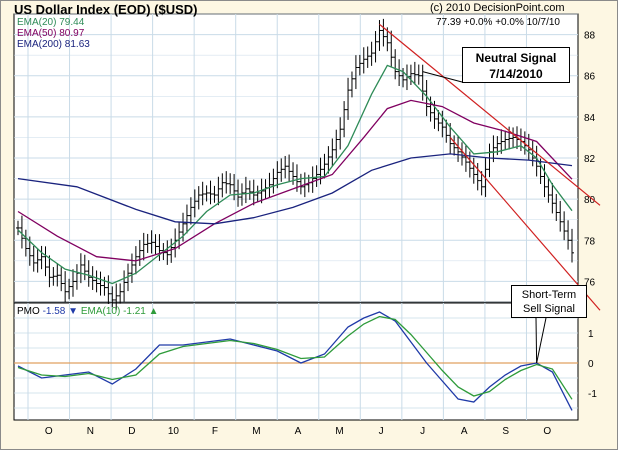 The image size is (618, 450). I want to click on price-y-tick-label: 76, so click(590, 282).